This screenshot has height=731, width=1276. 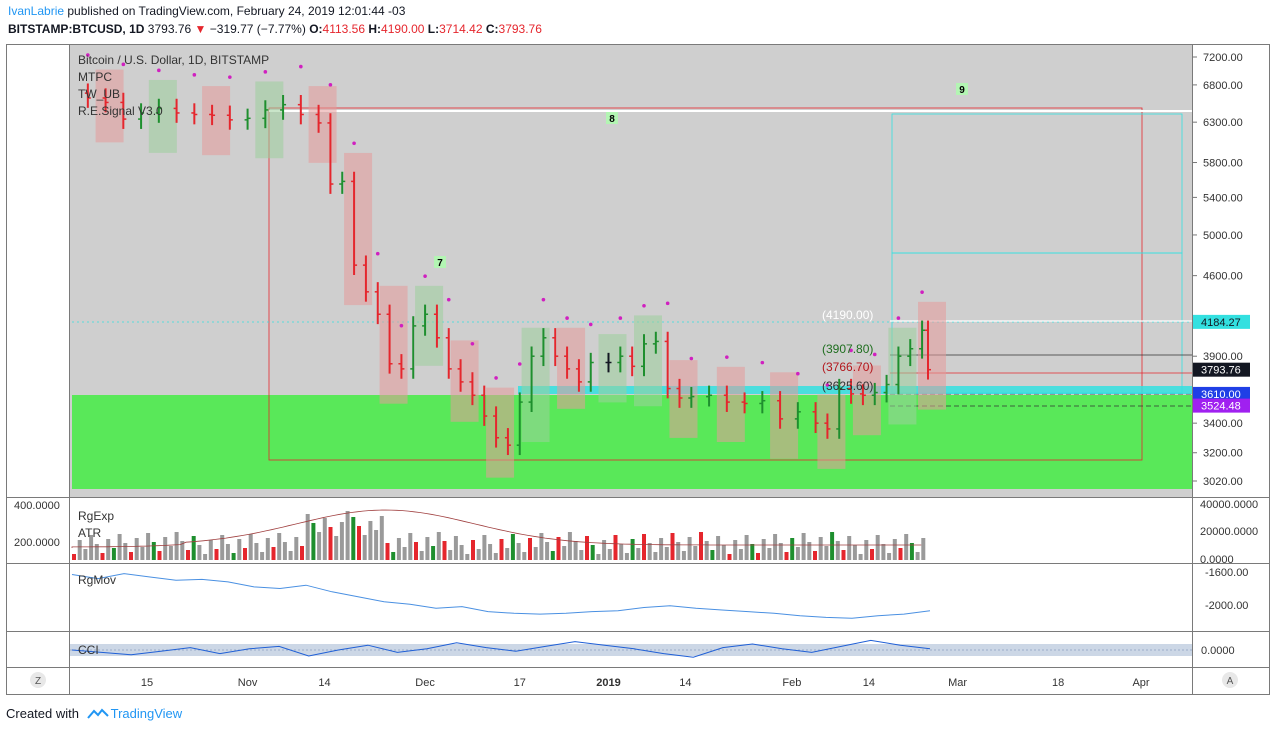 What do you see at coordinates (1230, 680) in the screenshot?
I see `auto-scale-button: A` at bounding box center [1230, 680].